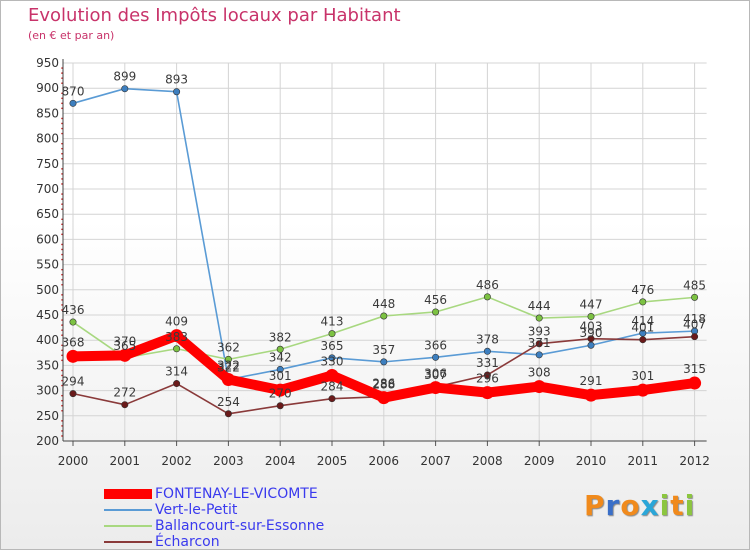  What do you see at coordinates (435, 300) in the screenshot?
I see `data-label: 456` at bounding box center [435, 300].